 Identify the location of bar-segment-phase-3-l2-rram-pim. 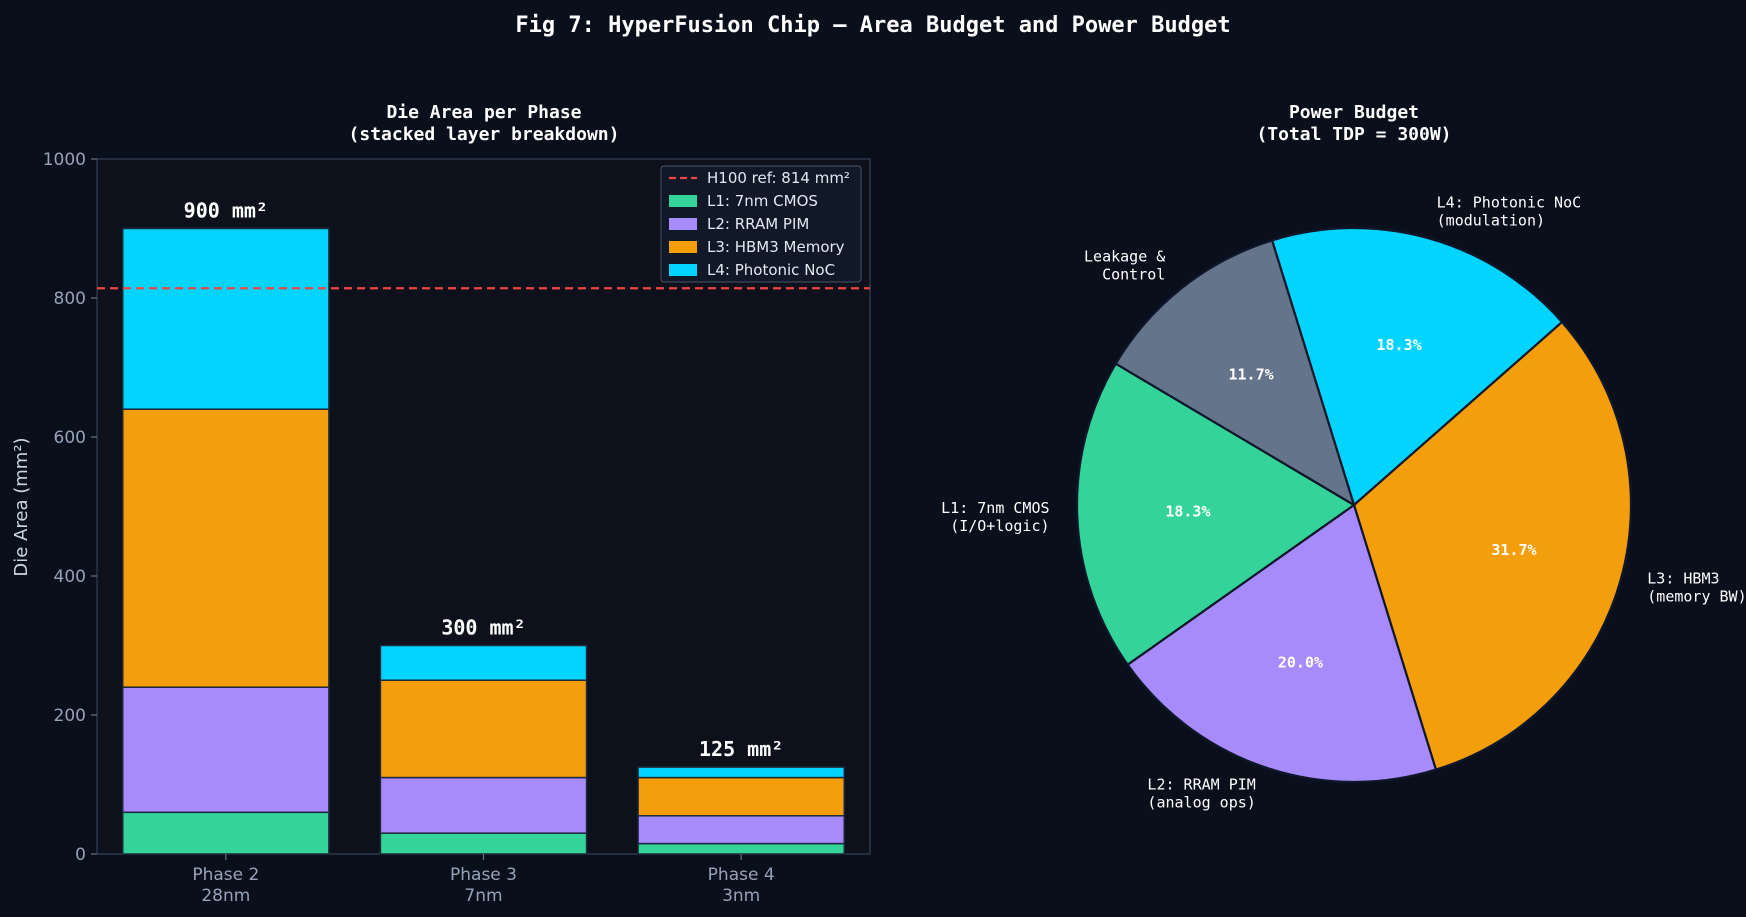
(483, 805).